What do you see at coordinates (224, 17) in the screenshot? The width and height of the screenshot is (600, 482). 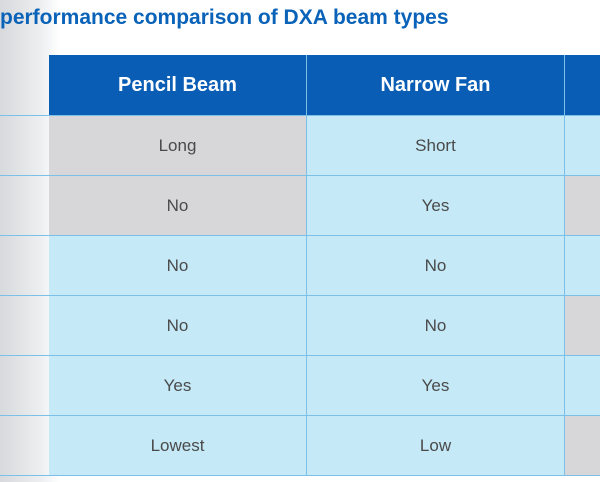 I see `slide-title: performance comparison of DXA beam types` at bounding box center [224, 17].